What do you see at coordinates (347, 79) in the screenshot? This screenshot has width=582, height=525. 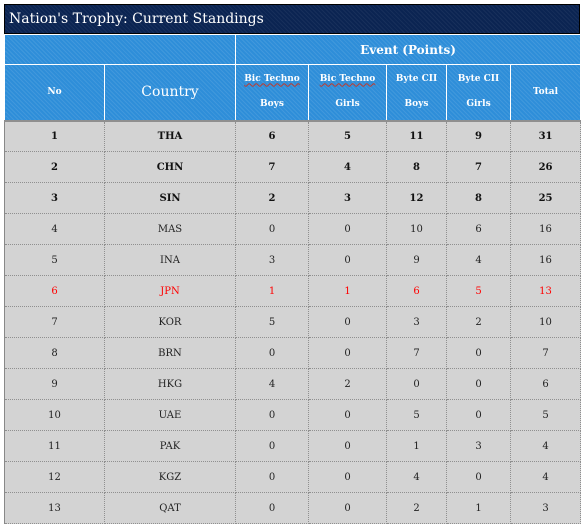 I see `header-event-2-line1: Bic Techno` at bounding box center [347, 79].